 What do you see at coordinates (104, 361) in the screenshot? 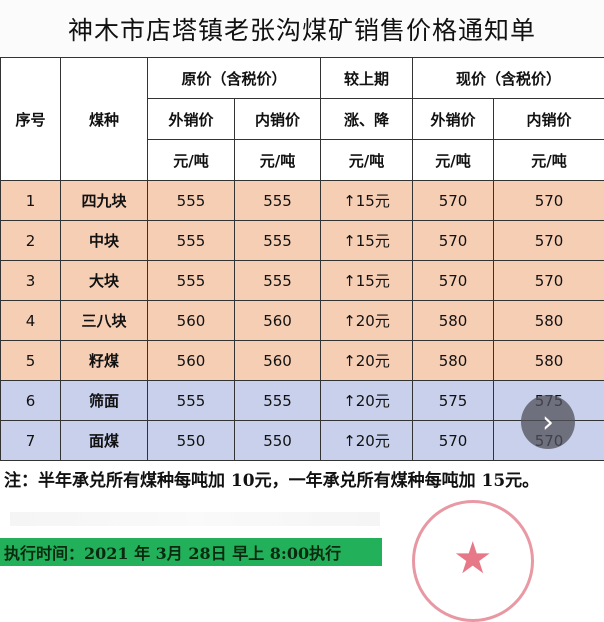
I see `cell-name: 籽煤` at bounding box center [104, 361].